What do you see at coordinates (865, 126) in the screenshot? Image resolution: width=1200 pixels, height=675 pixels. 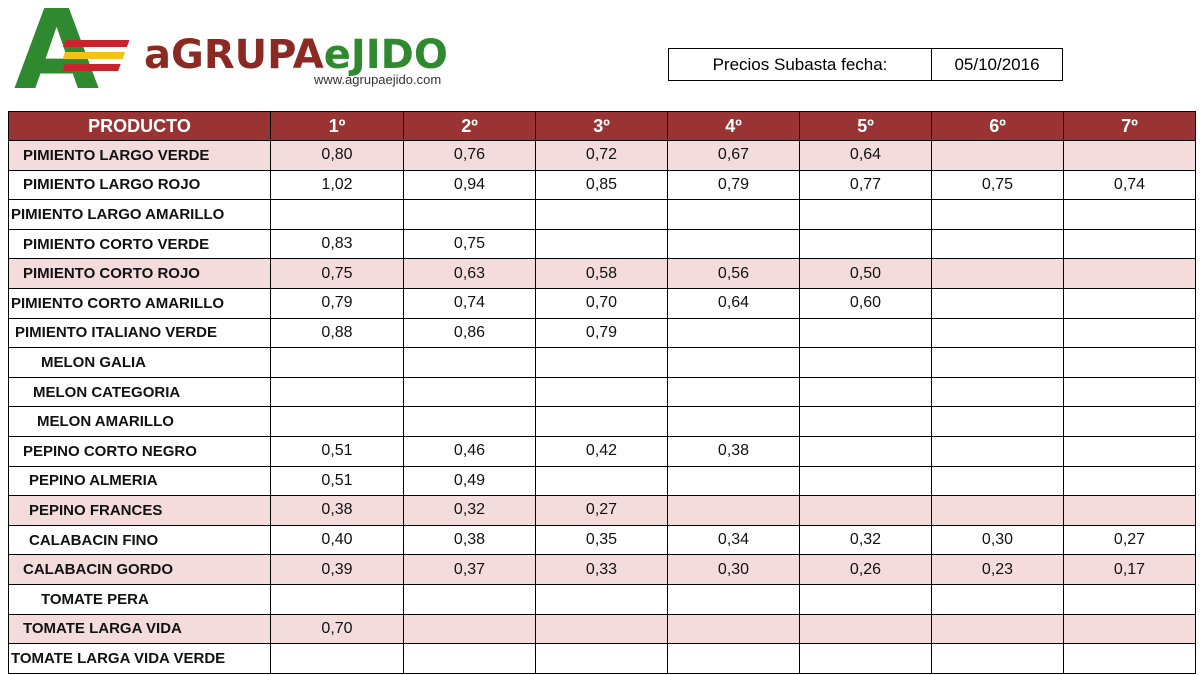 I see `column-header: 5º` at bounding box center [865, 126].